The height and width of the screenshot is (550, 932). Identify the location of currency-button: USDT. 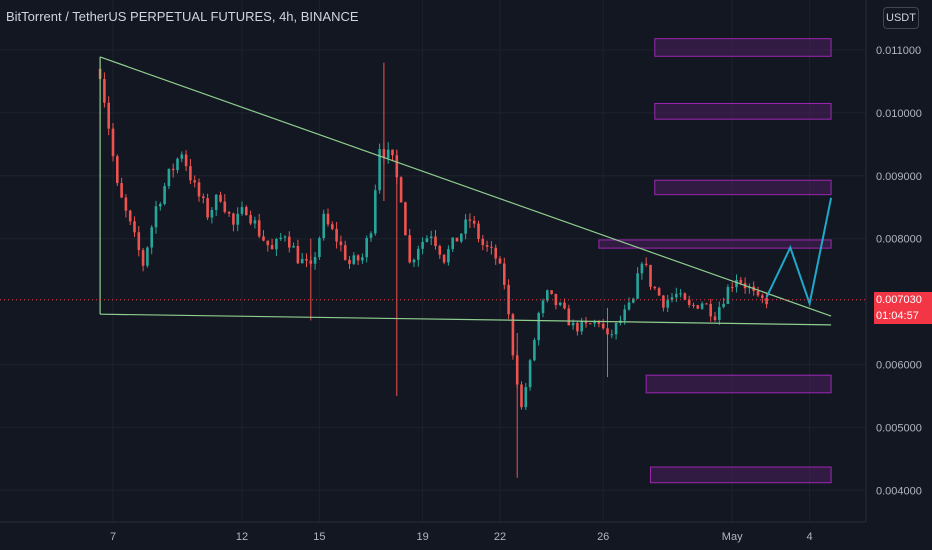
(901, 18).